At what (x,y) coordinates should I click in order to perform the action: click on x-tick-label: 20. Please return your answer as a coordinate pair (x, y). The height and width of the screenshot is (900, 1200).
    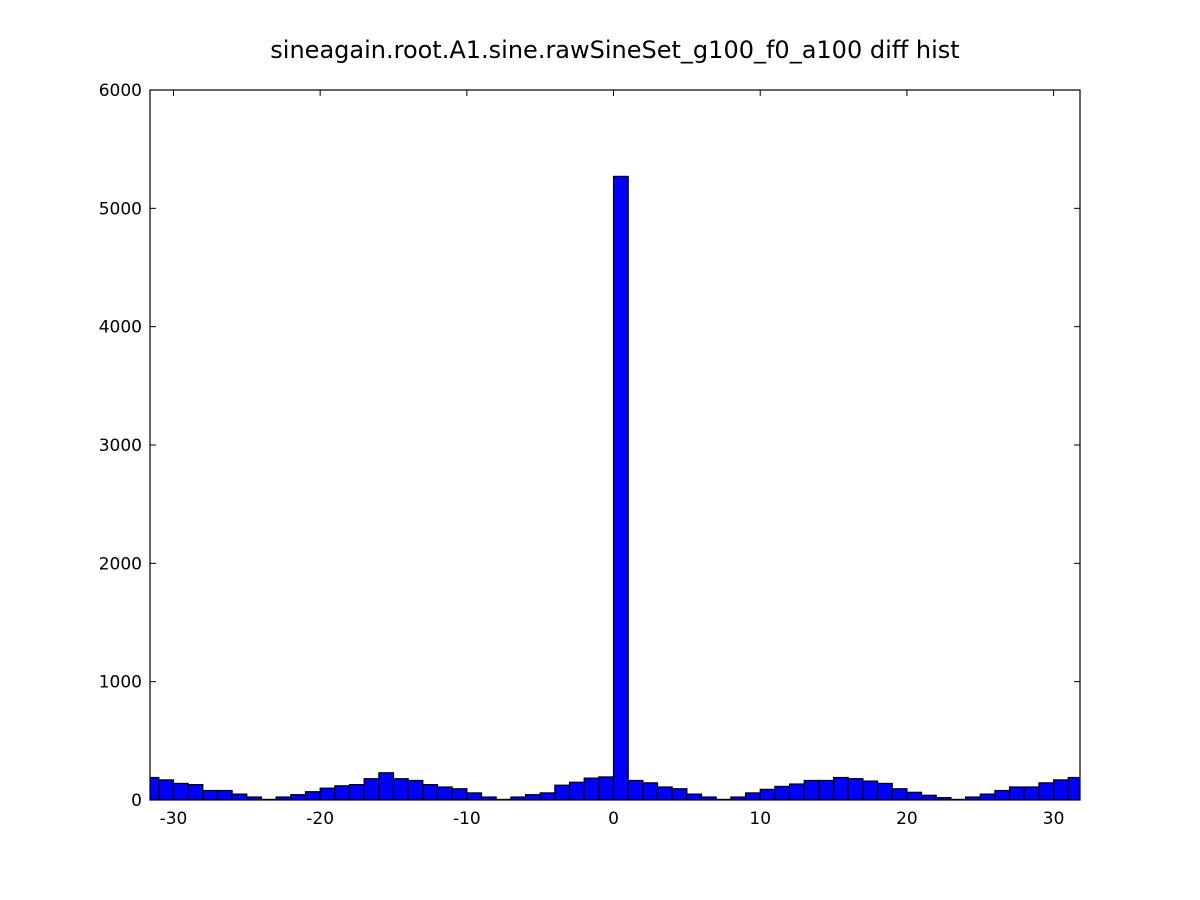
    Looking at the image, I should click on (907, 819).